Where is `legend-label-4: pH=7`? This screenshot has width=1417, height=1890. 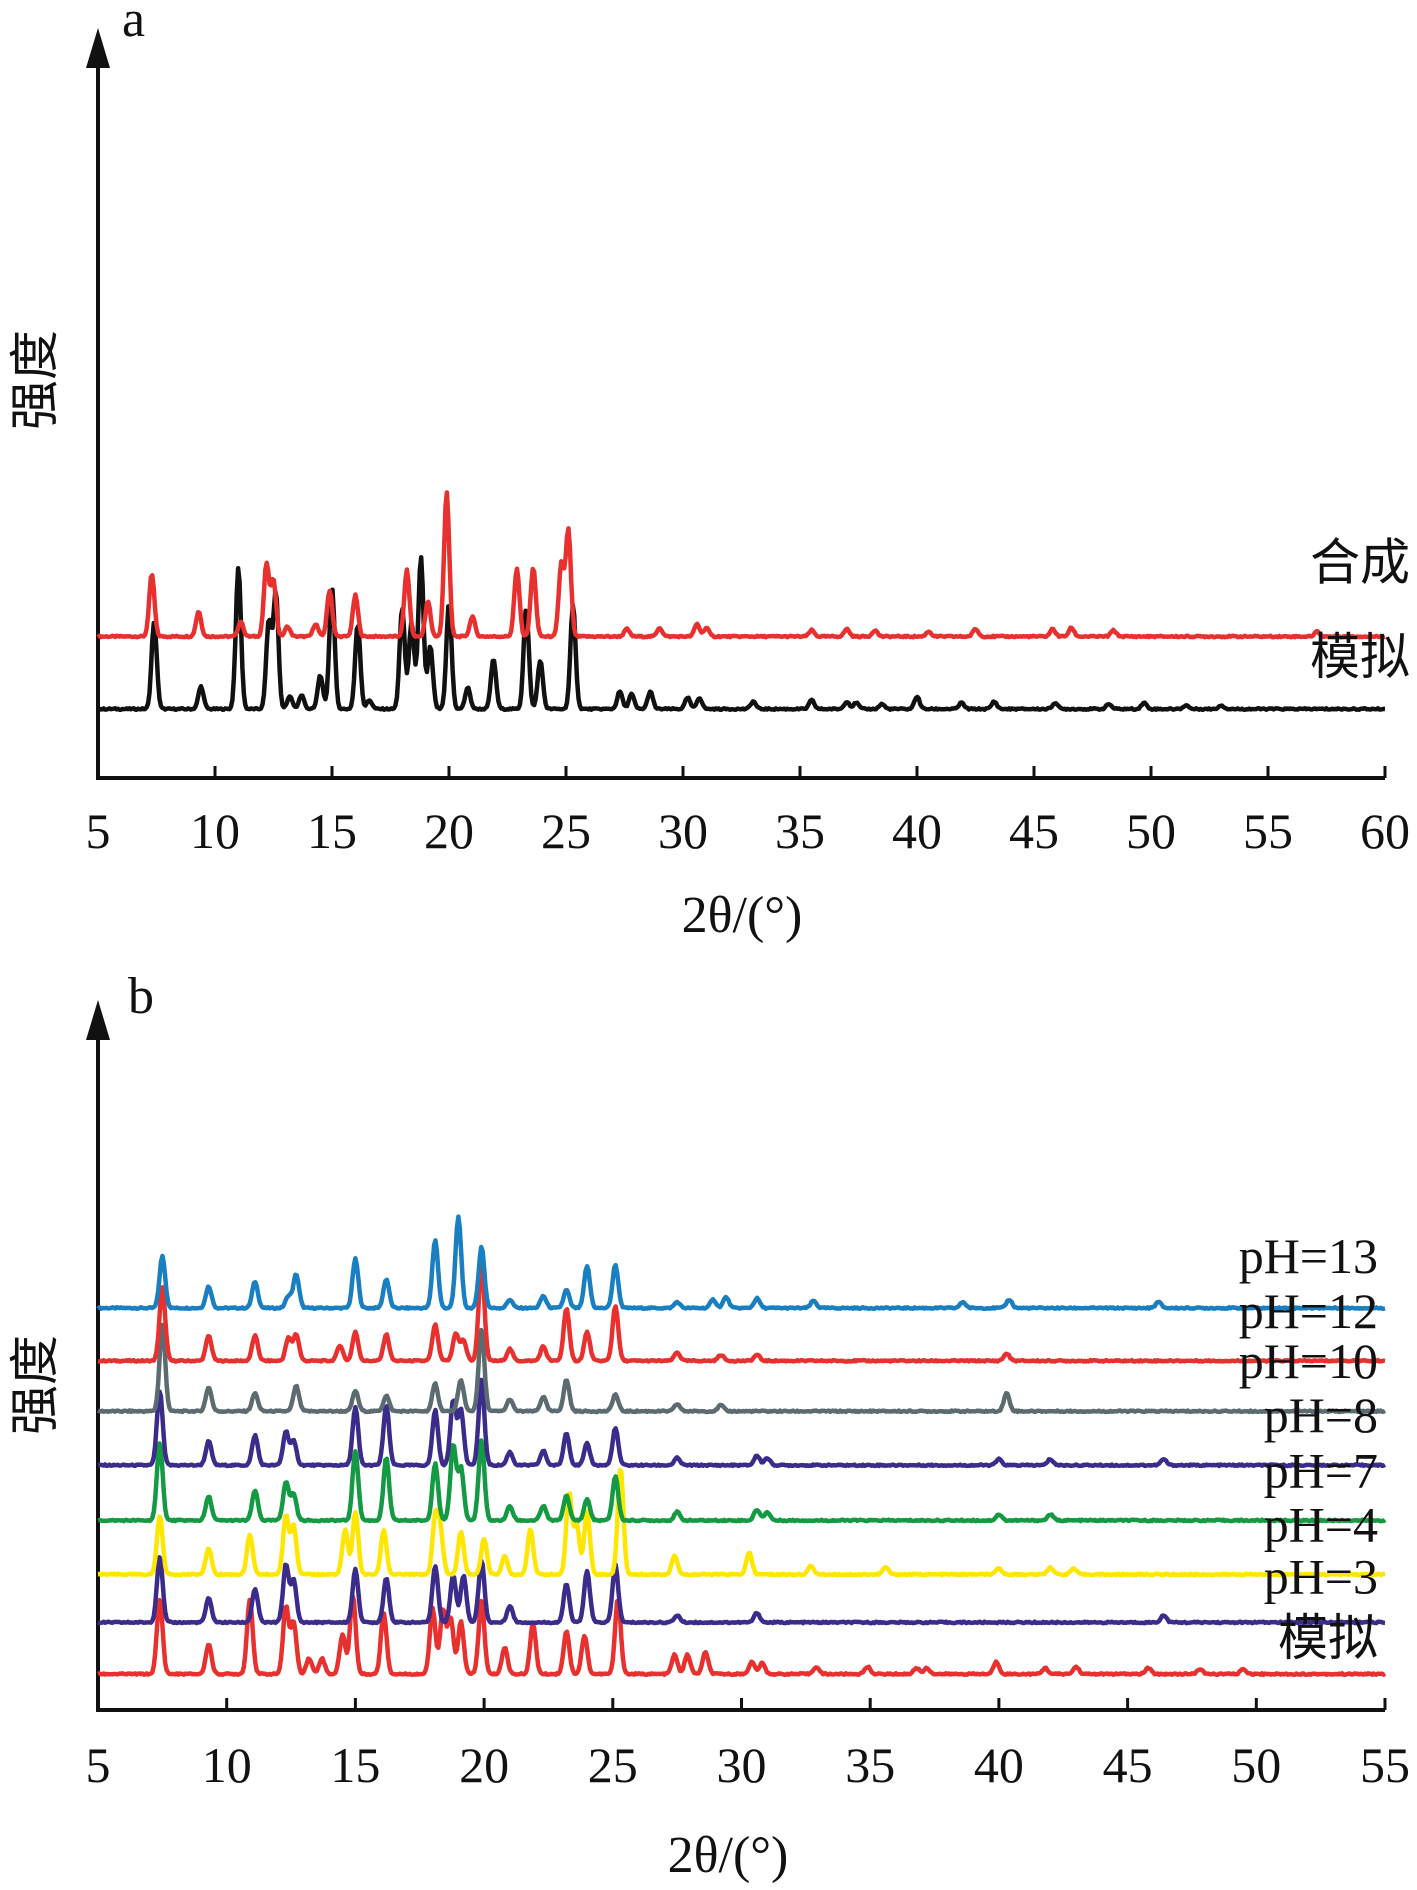 legend-label-4: pH=7 is located at coordinates (1321, 1470).